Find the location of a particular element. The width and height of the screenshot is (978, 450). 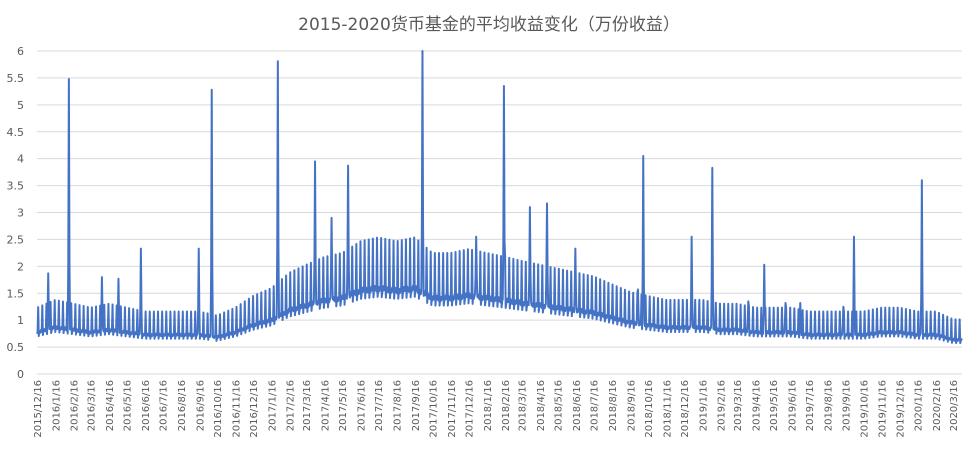

x-tick-label: 2016/6/16 is located at coordinates (146, 405).